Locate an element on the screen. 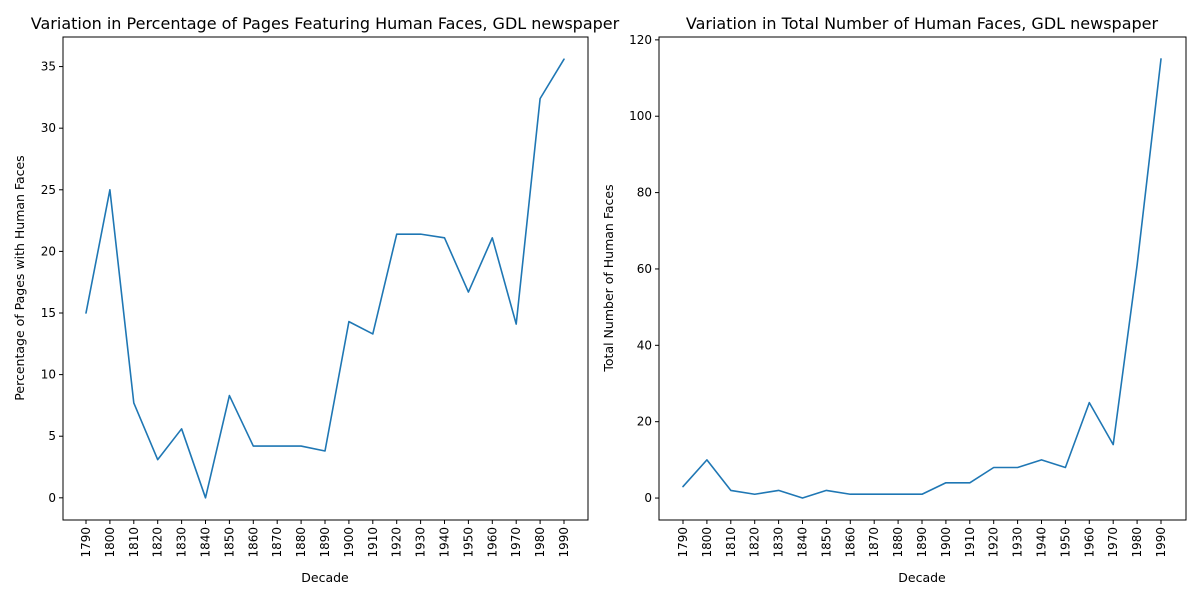 The image size is (1200, 600). y-tick-label: 60 is located at coordinates (644, 269).